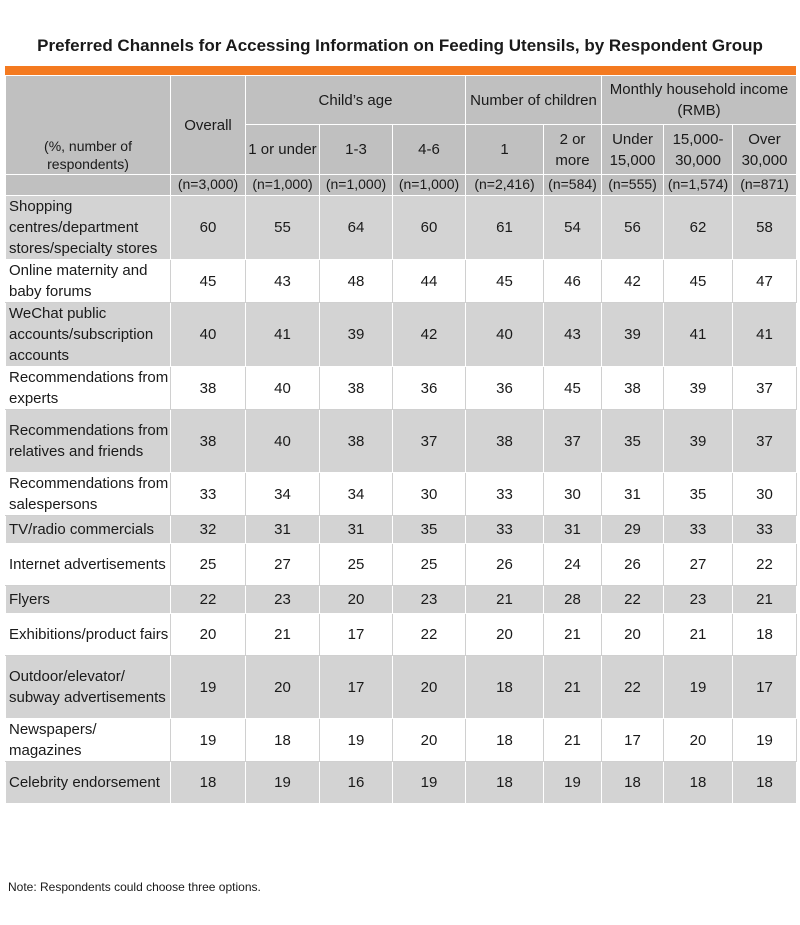  I want to click on table-cell: 58, so click(765, 227).